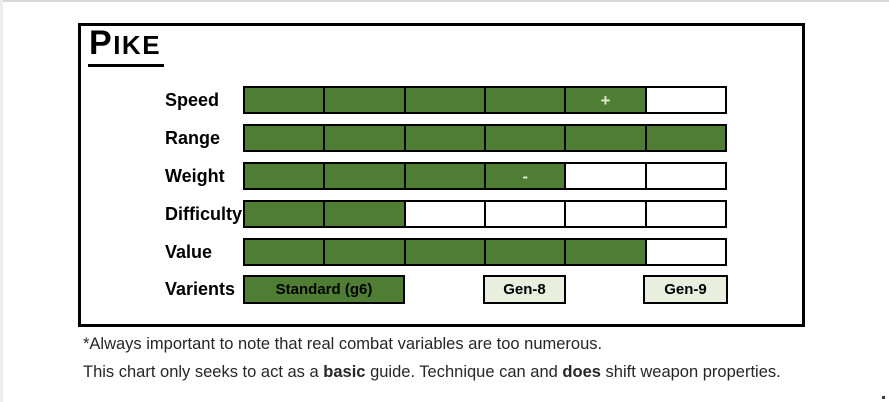  What do you see at coordinates (101, 43) in the screenshot?
I see `title-first-letter: P` at bounding box center [101, 43].